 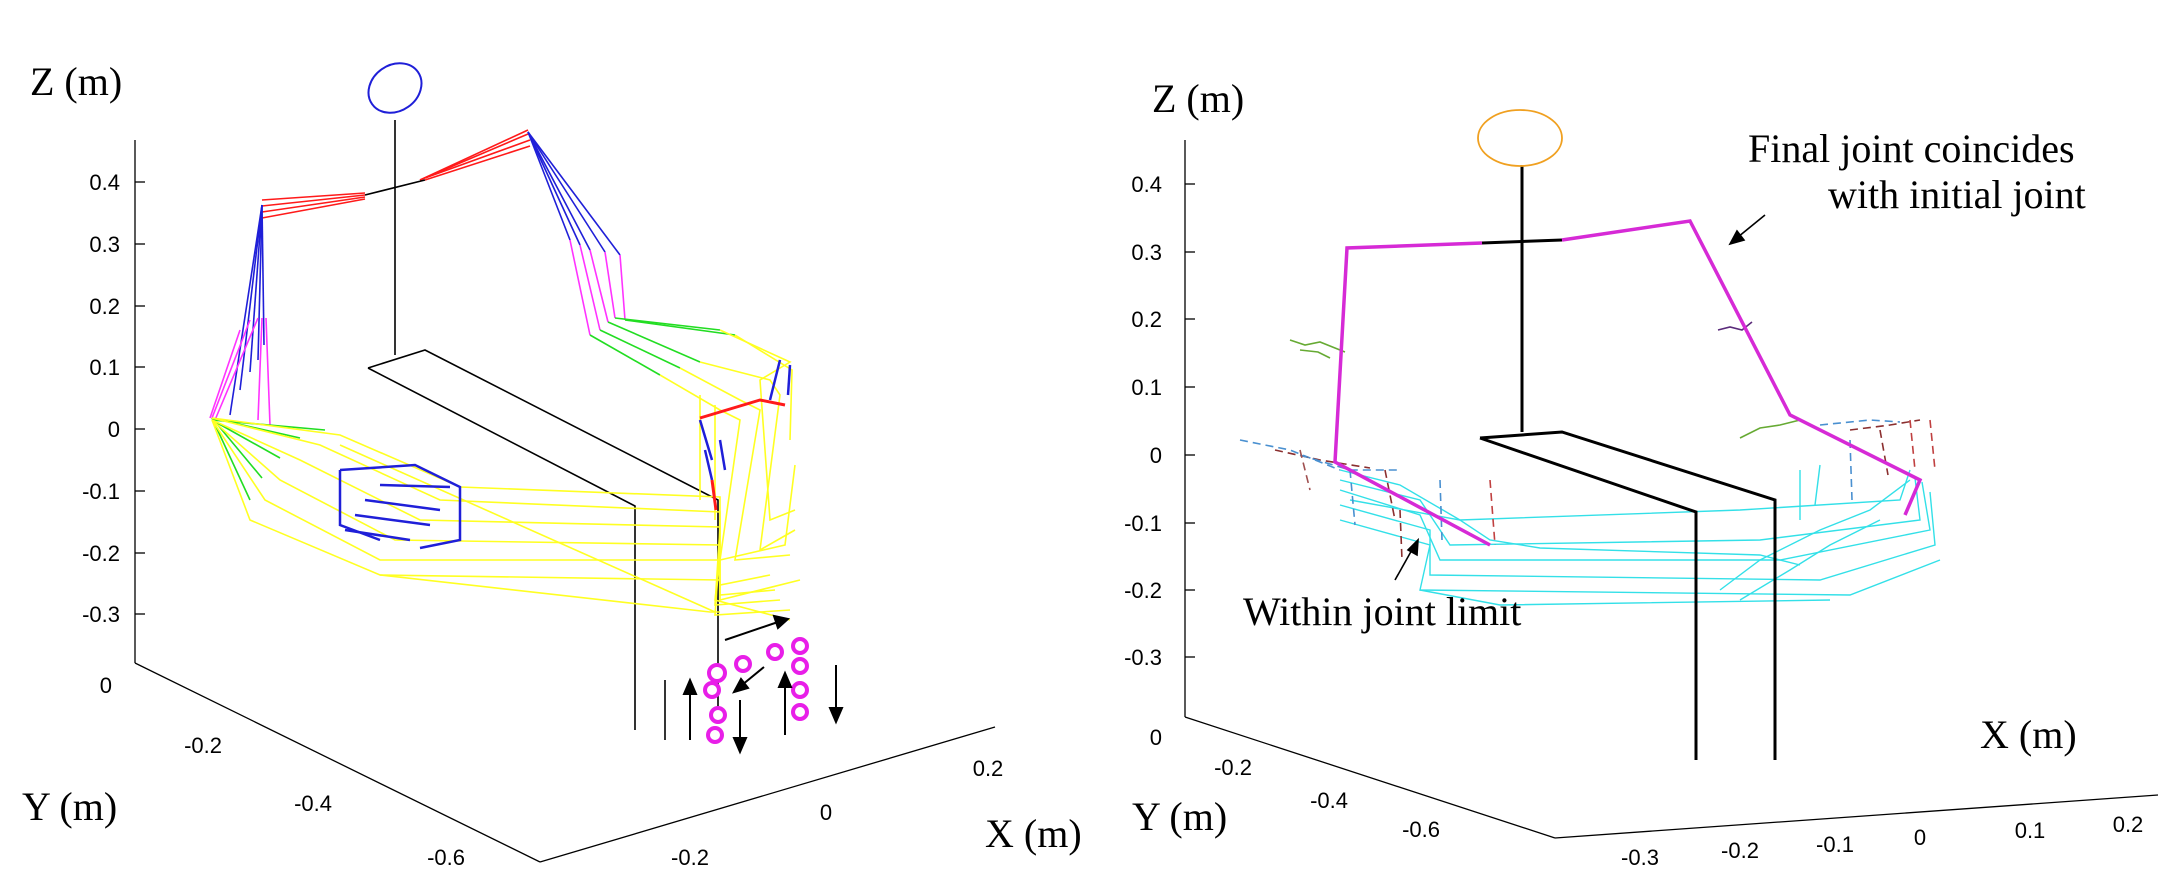 What do you see at coordinates (76, 81) in the screenshot?
I see `left-z-axis-label: Z (m)` at bounding box center [76, 81].